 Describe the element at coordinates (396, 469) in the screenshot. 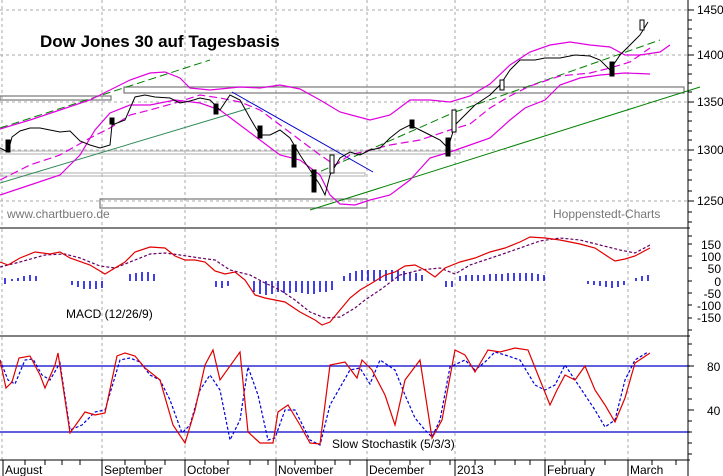

I see `x-label-december: December` at that location.